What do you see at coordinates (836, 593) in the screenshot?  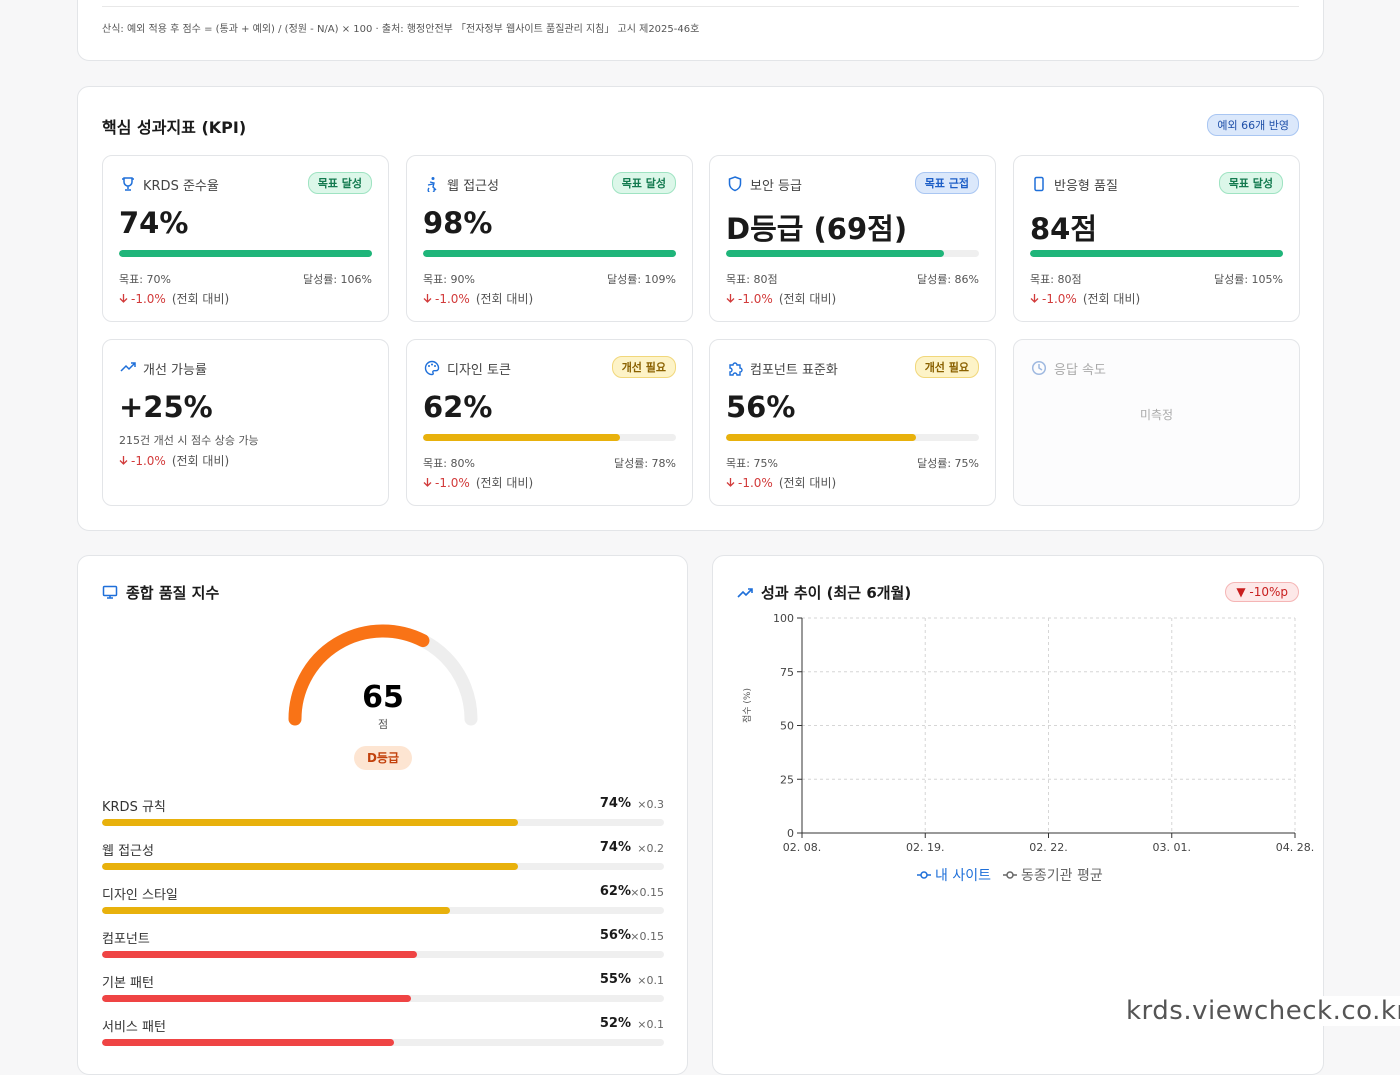 I see `section-title: 성과 추이 (최근 6개월)` at bounding box center [836, 593].